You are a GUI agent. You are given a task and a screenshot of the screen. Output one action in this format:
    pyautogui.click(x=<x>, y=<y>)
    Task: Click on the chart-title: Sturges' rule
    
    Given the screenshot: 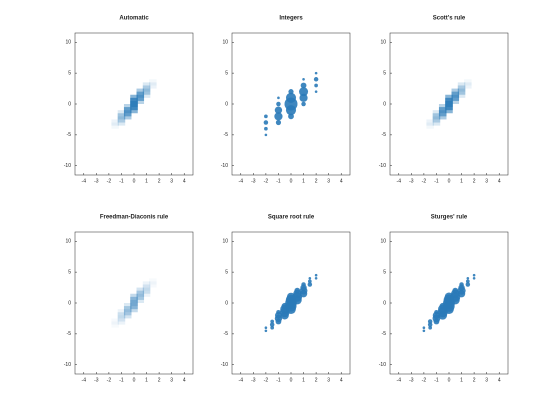 What is the action you would take?
    pyautogui.click(x=449, y=218)
    